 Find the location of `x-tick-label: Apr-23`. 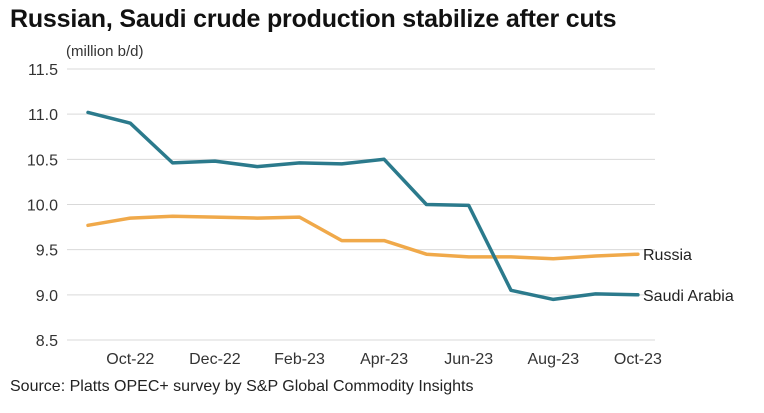

x-tick-label: Apr-23 is located at coordinates (384, 359).